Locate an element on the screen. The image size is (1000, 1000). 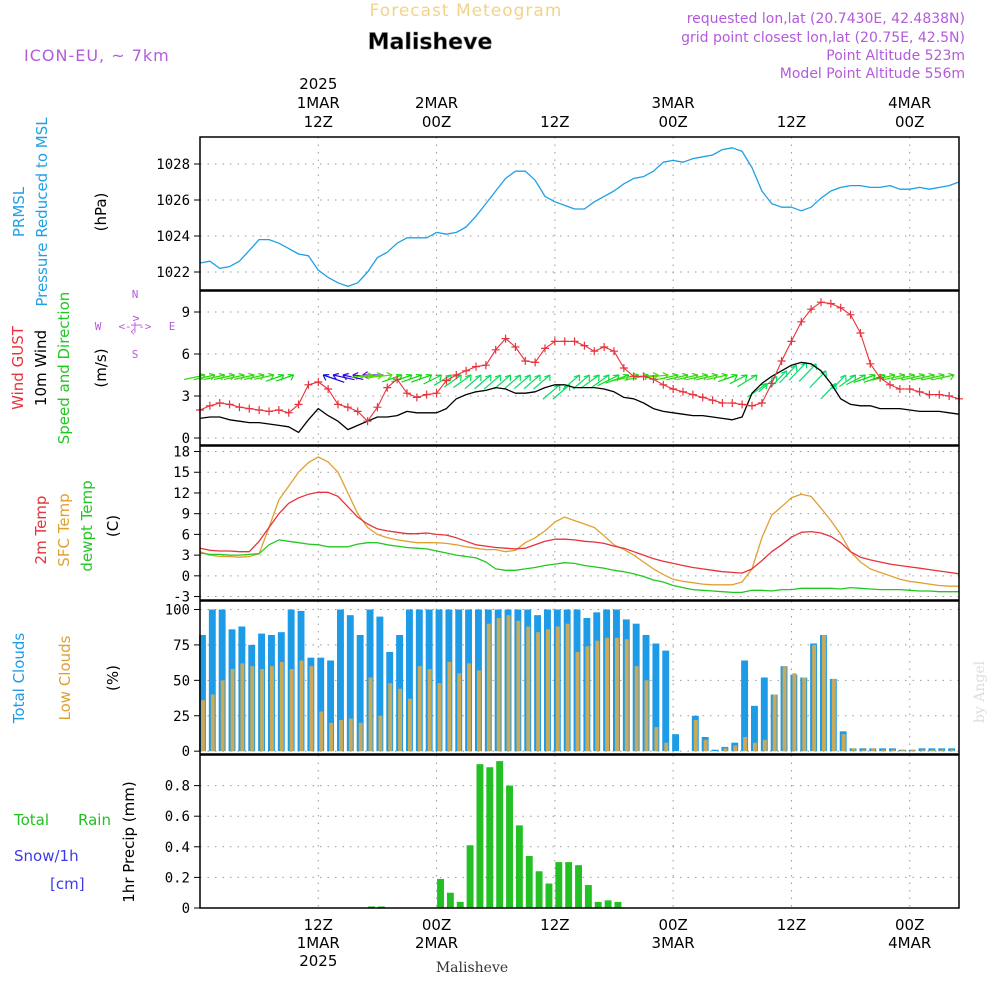
y-tick-label: 1028 is located at coordinates (173, 165).